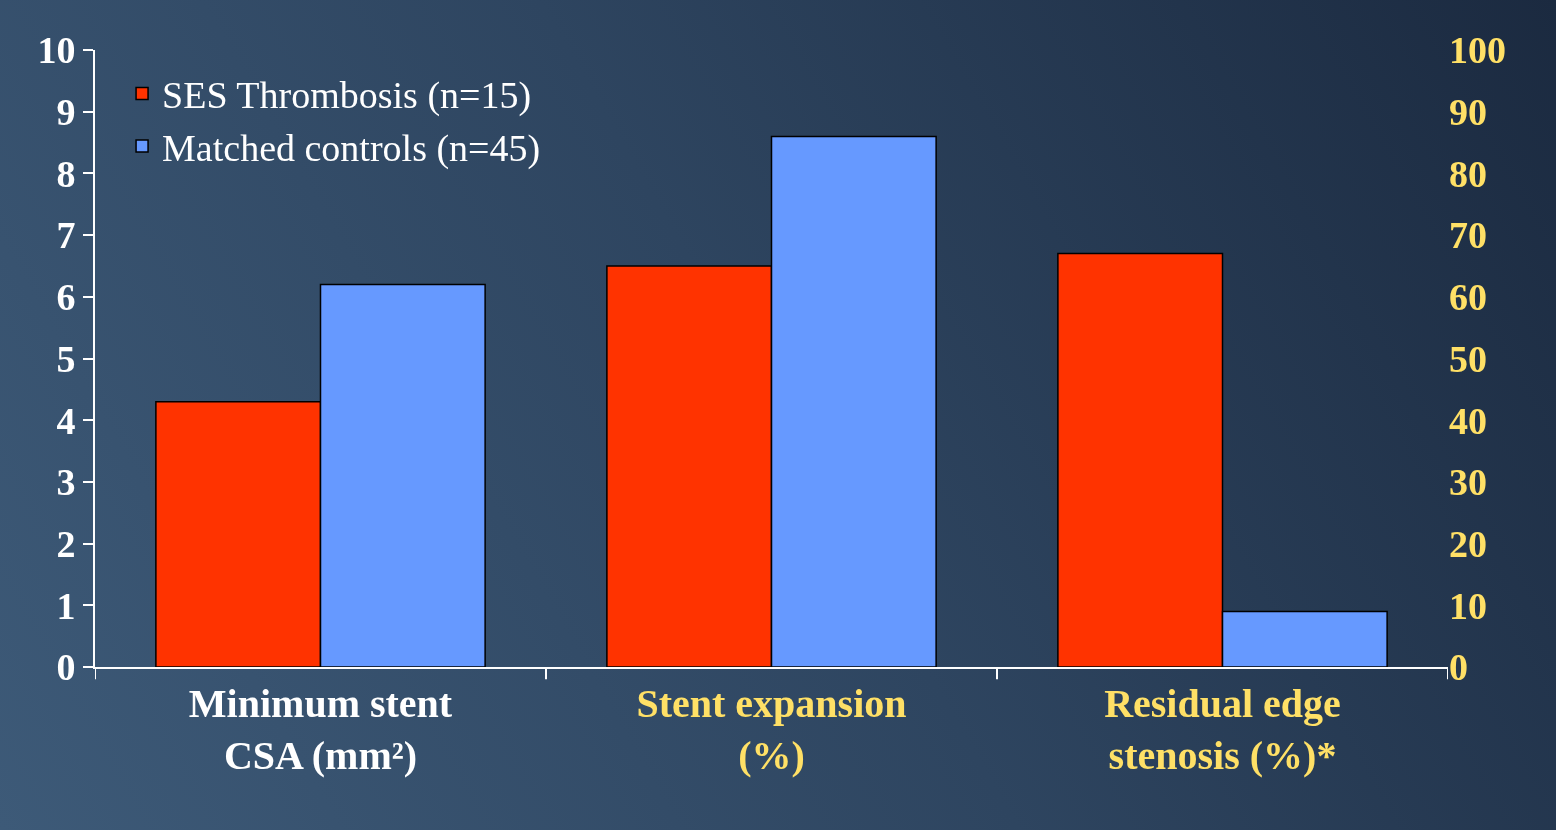 The height and width of the screenshot is (830, 1556). Describe the element at coordinates (66, 605) in the screenshot. I see `y-tick-label: 1` at that location.